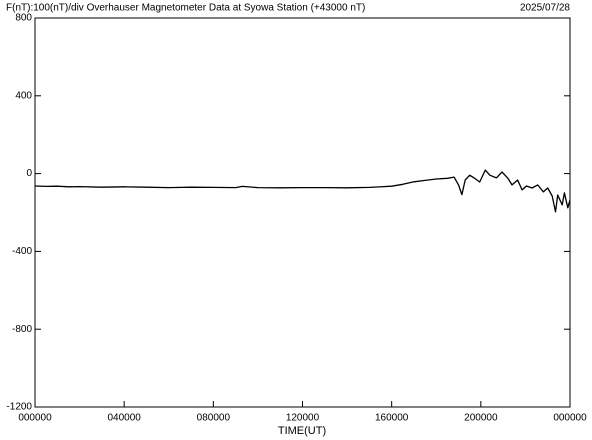  I want to click on y-tick-label: -1200, so click(19, 407).